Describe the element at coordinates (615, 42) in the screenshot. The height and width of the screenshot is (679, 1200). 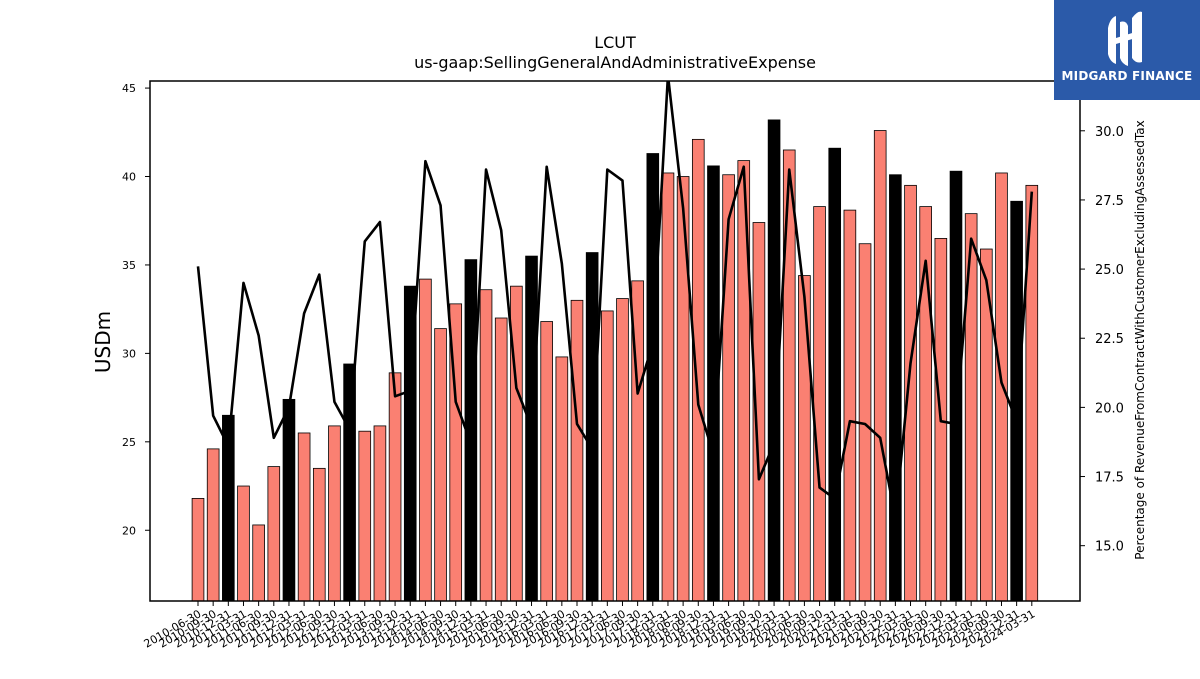
I see `chart-title: LCUT` at that location.